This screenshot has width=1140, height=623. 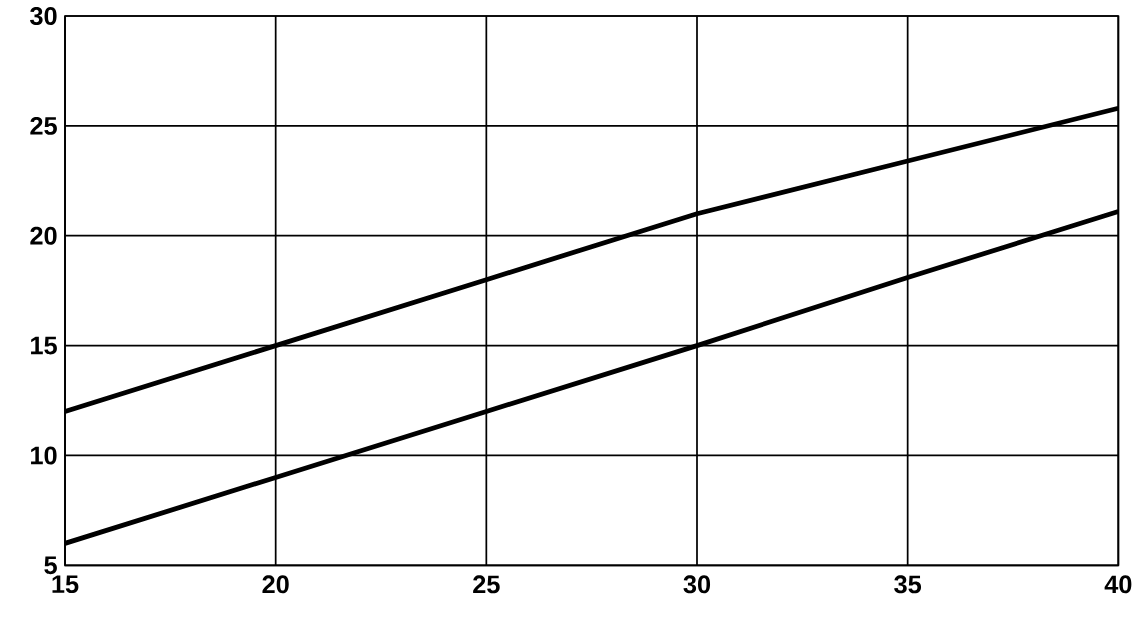 What do you see at coordinates (486, 584) in the screenshot?
I see `x-tick-label: 25` at bounding box center [486, 584].